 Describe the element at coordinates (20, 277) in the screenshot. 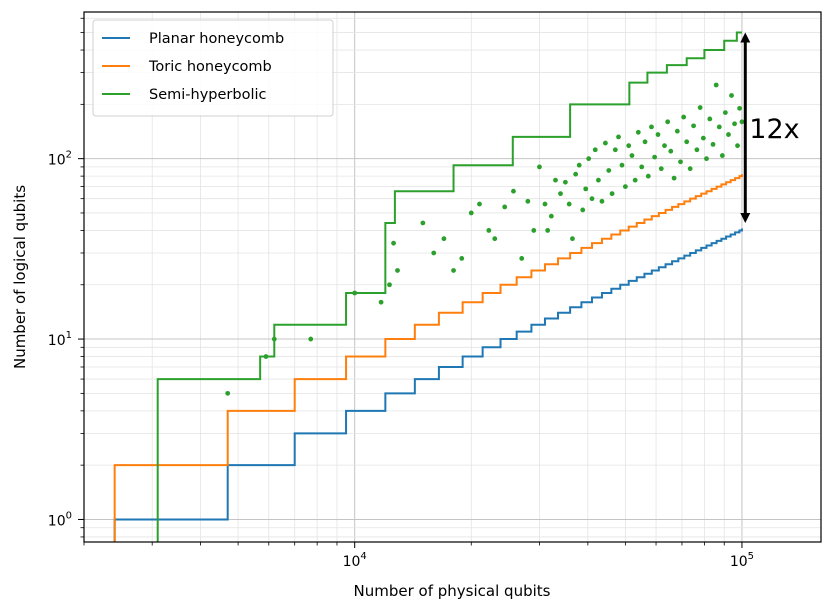

I see `y-axis-label: Number of logical qubits` at that location.